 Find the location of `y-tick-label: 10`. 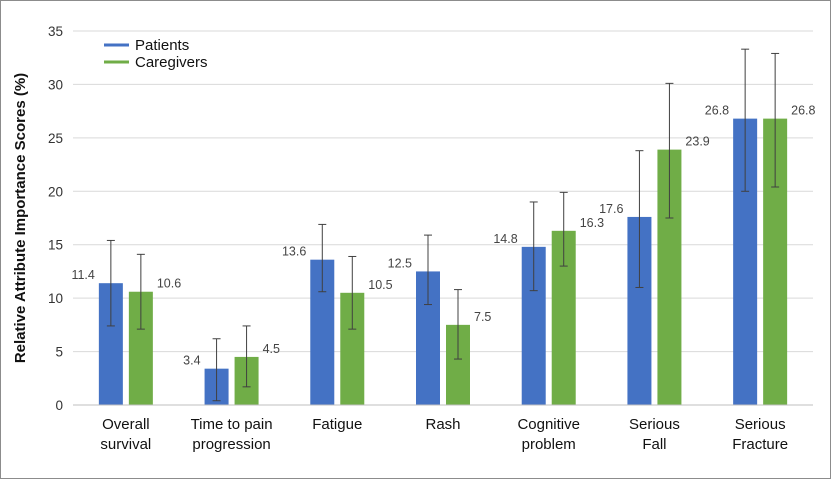

y-tick-label: 10 is located at coordinates (55, 298).